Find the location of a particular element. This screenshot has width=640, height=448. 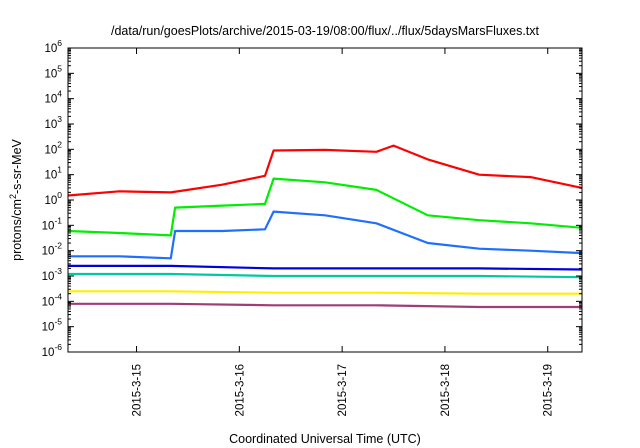

x-axis-label: Coordinated Universal Time (UTC) is located at coordinates (325, 439).